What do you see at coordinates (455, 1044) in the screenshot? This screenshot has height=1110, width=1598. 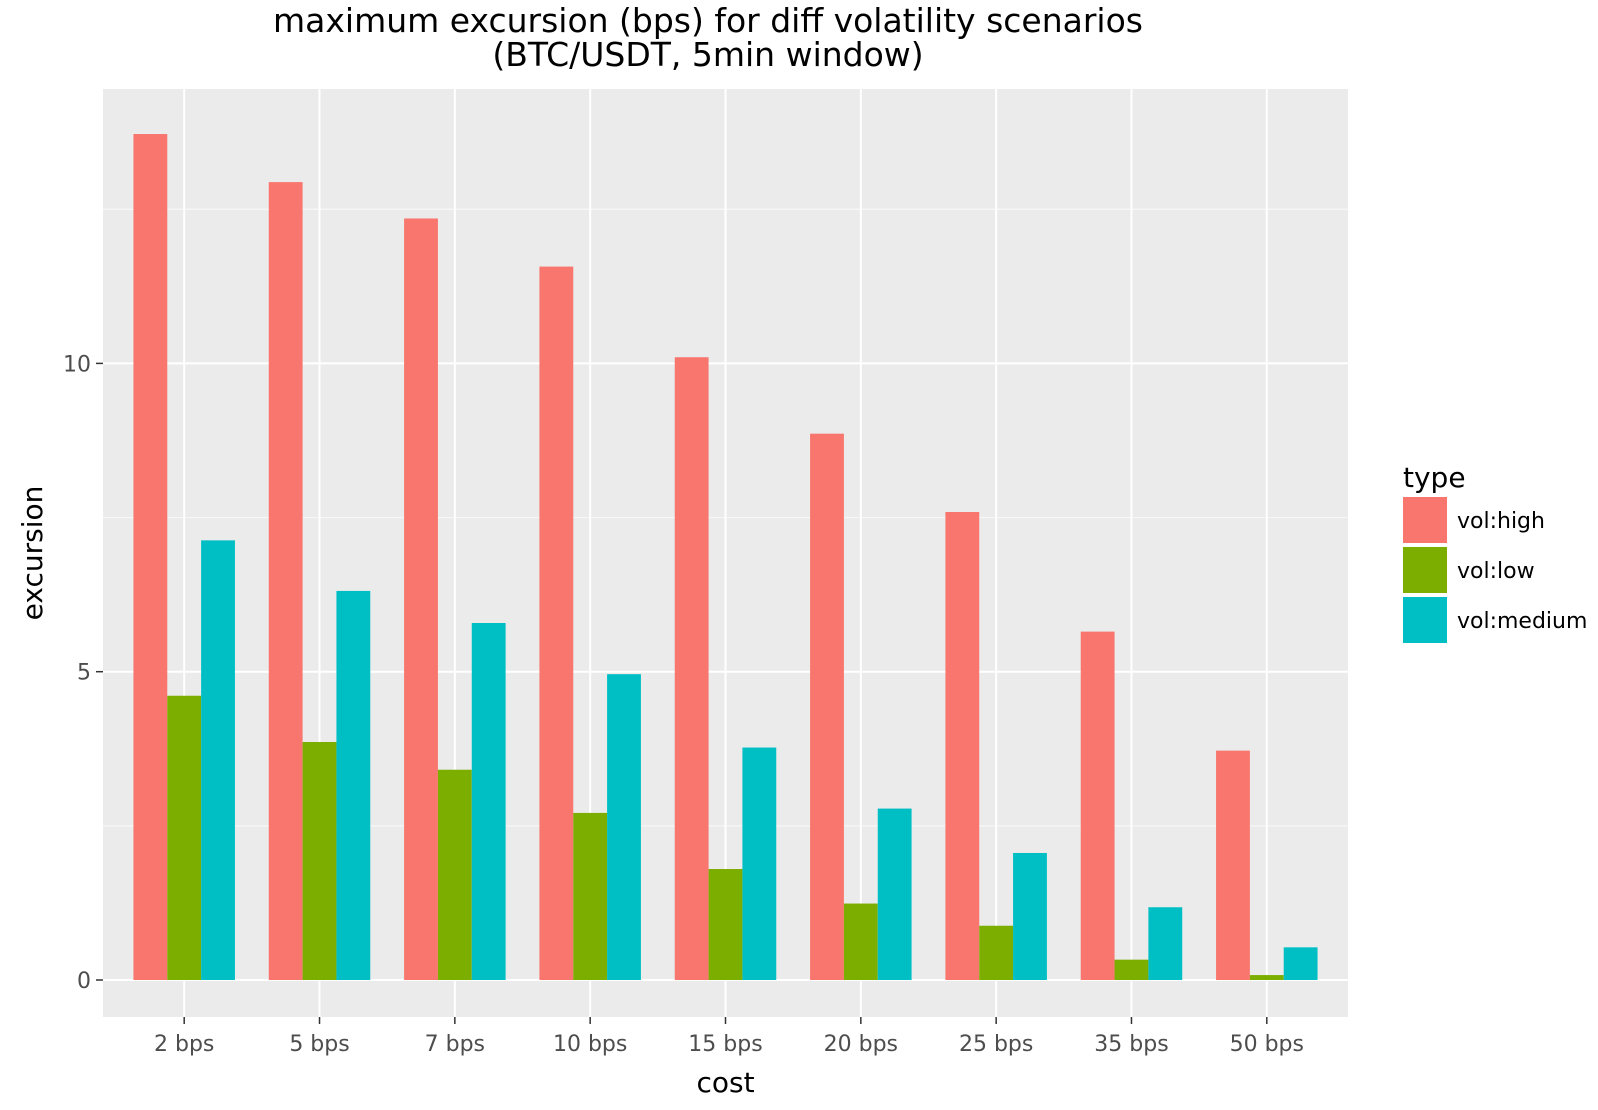 I see `x-tick-label: 7 bps` at bounding box center [455, 1044].